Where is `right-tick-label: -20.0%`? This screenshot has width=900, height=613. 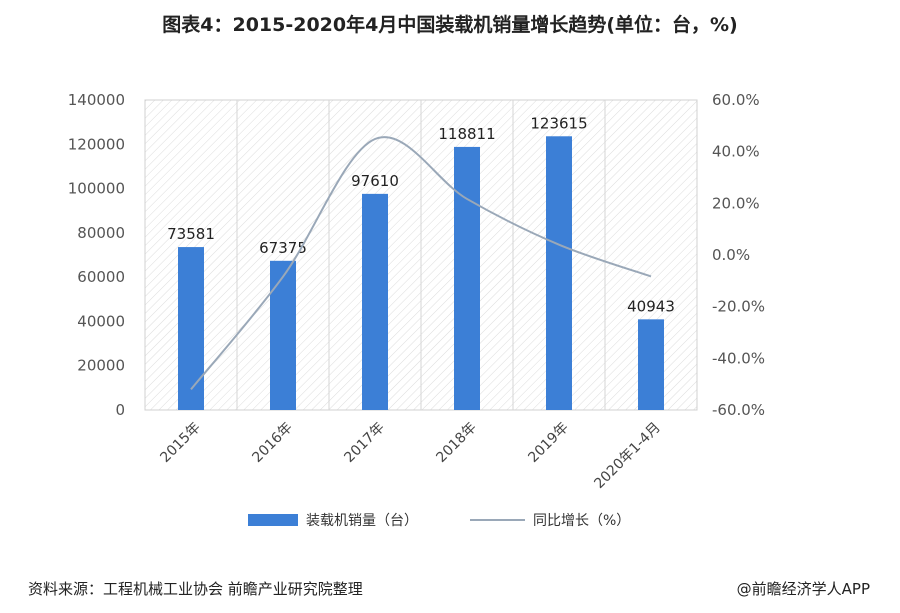 right-tick-label: -20.0% is located at coordinates (738, 307).